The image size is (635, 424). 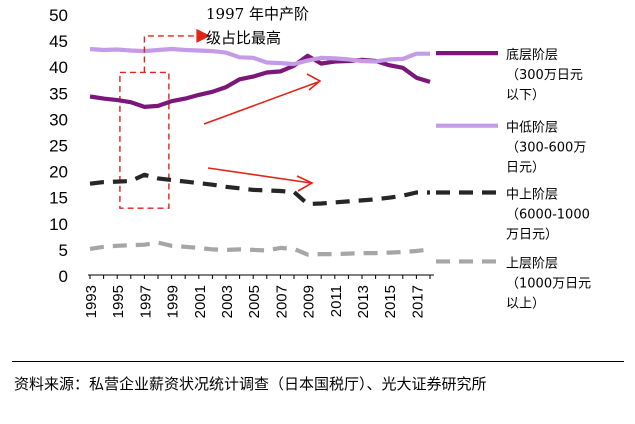 I want to click on annotation-text: 级占比最高, so click(x=243, y=38).